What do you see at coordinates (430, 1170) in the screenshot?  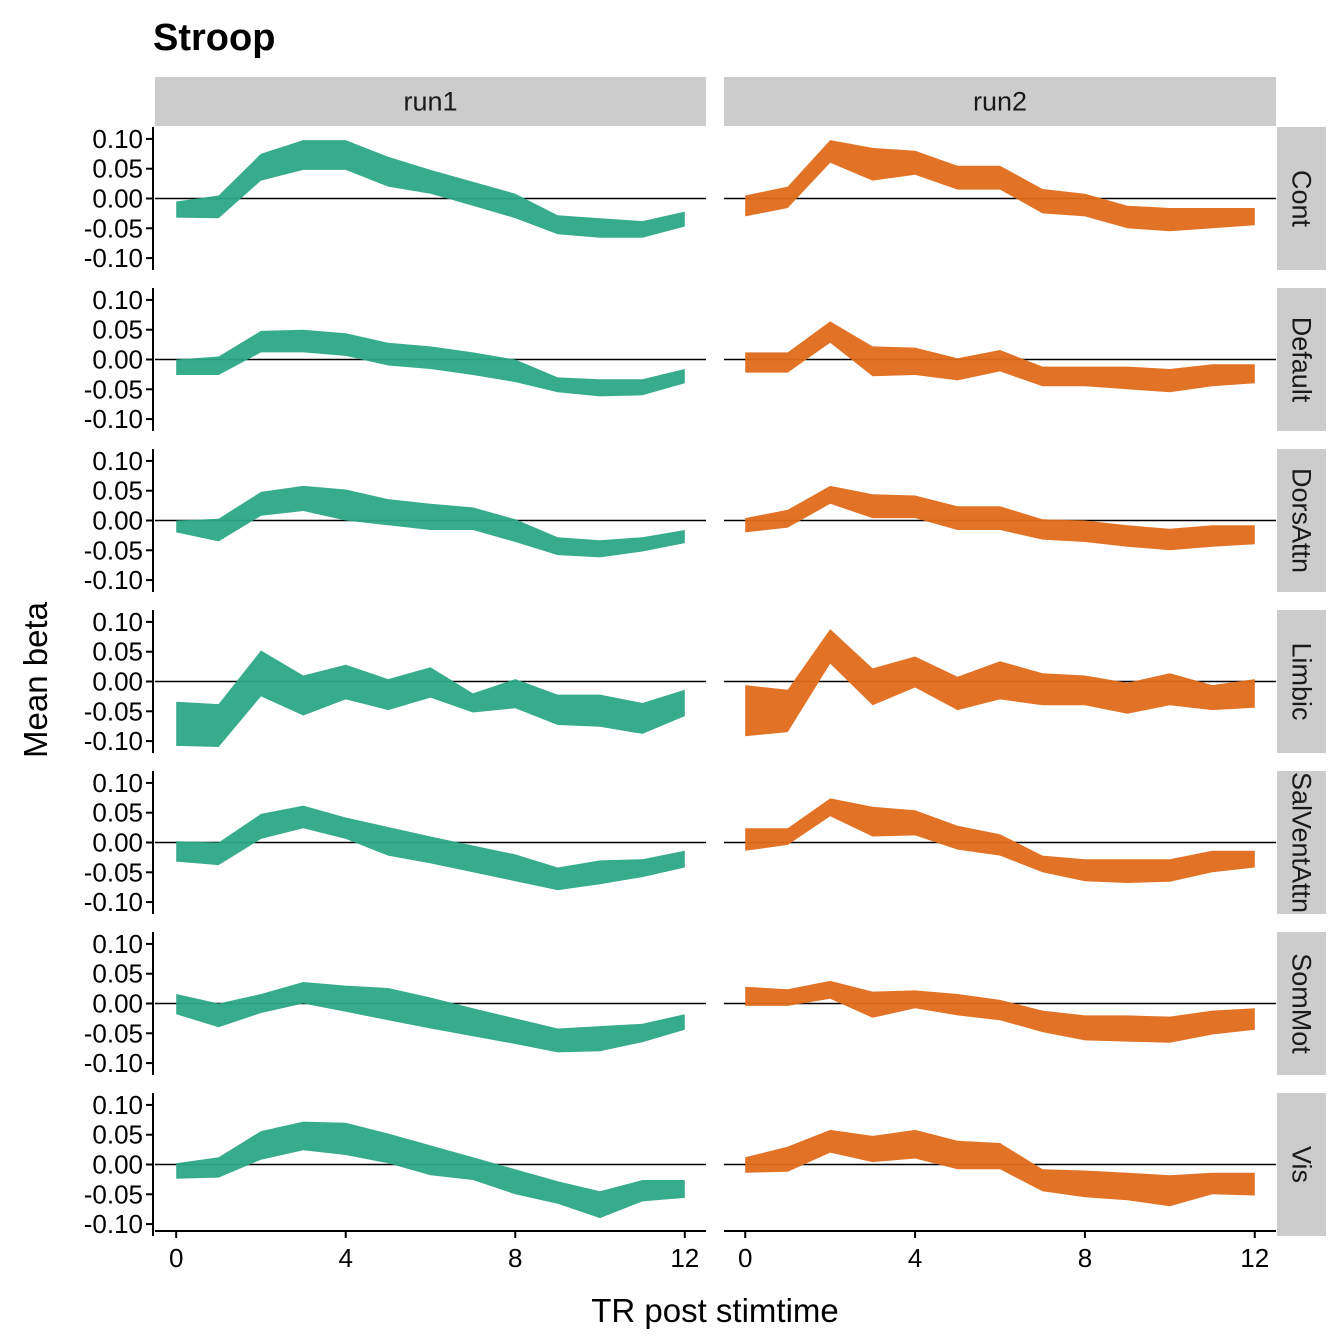 I see `ribbon-vis-run1` at bounding box center [430, 1170].